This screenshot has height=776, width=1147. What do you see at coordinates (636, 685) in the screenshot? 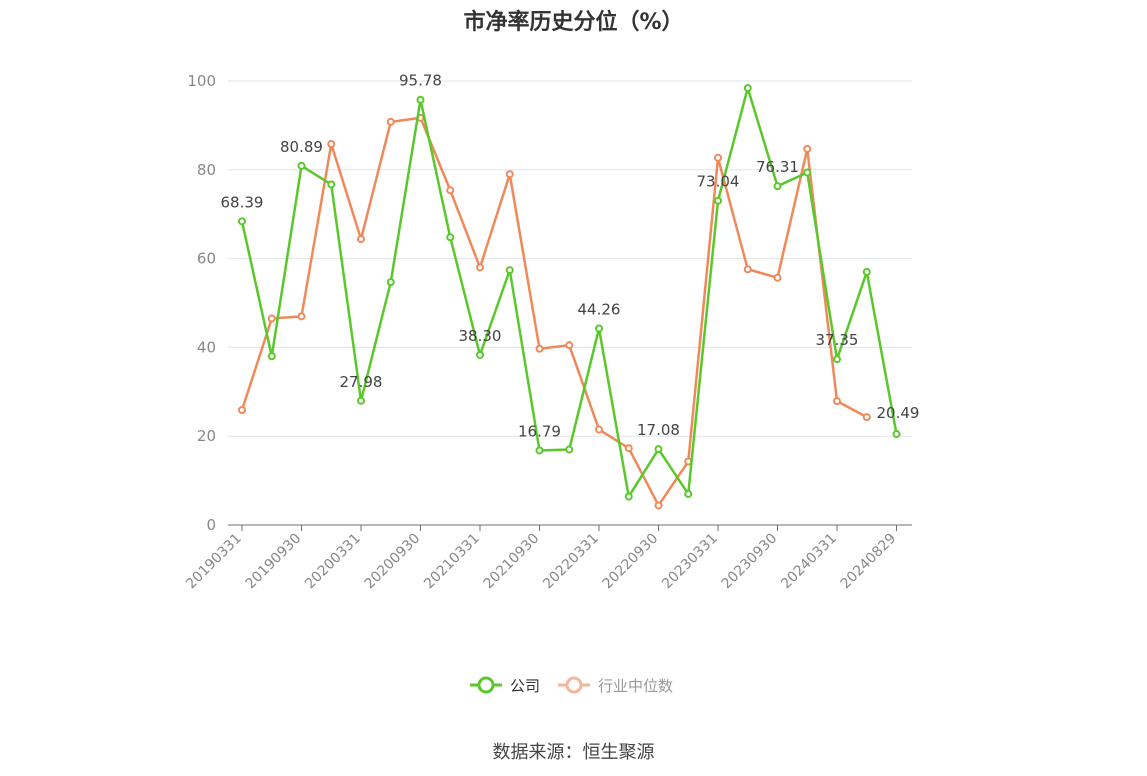
I see `legend-label-industry: 行业中位数` at bounding box center [636, 685].